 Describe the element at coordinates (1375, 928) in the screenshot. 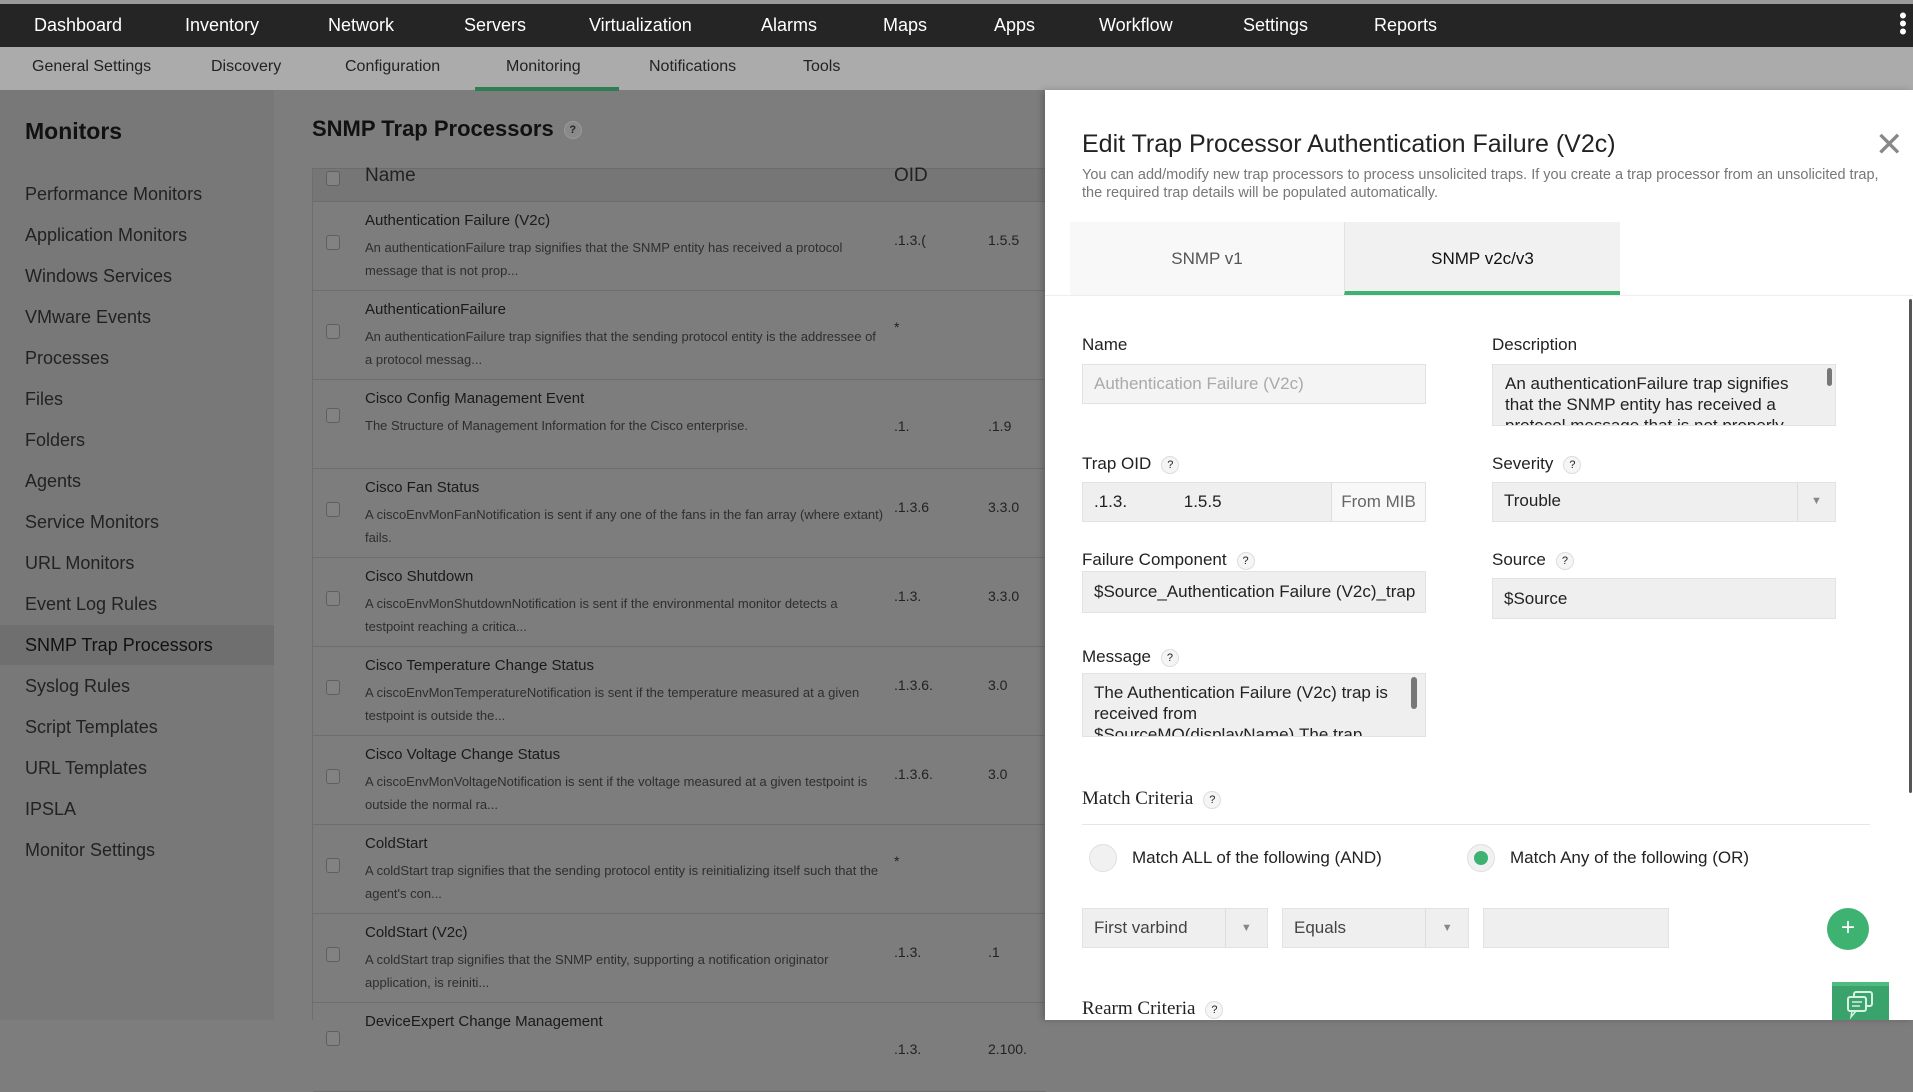

I see `criteria-operator-select: Equals ▼` at that location.